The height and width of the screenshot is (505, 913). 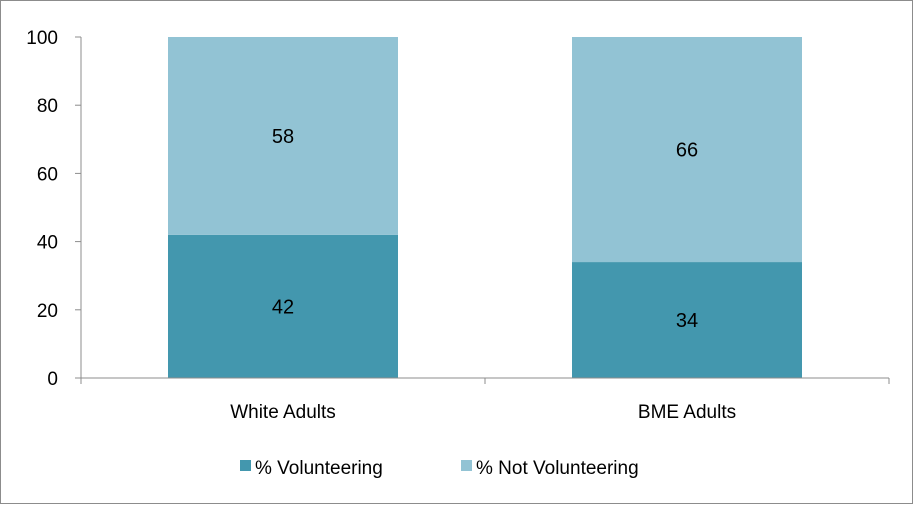 I want to click on x-category-label: White Adults, so click(x=283, y=412).